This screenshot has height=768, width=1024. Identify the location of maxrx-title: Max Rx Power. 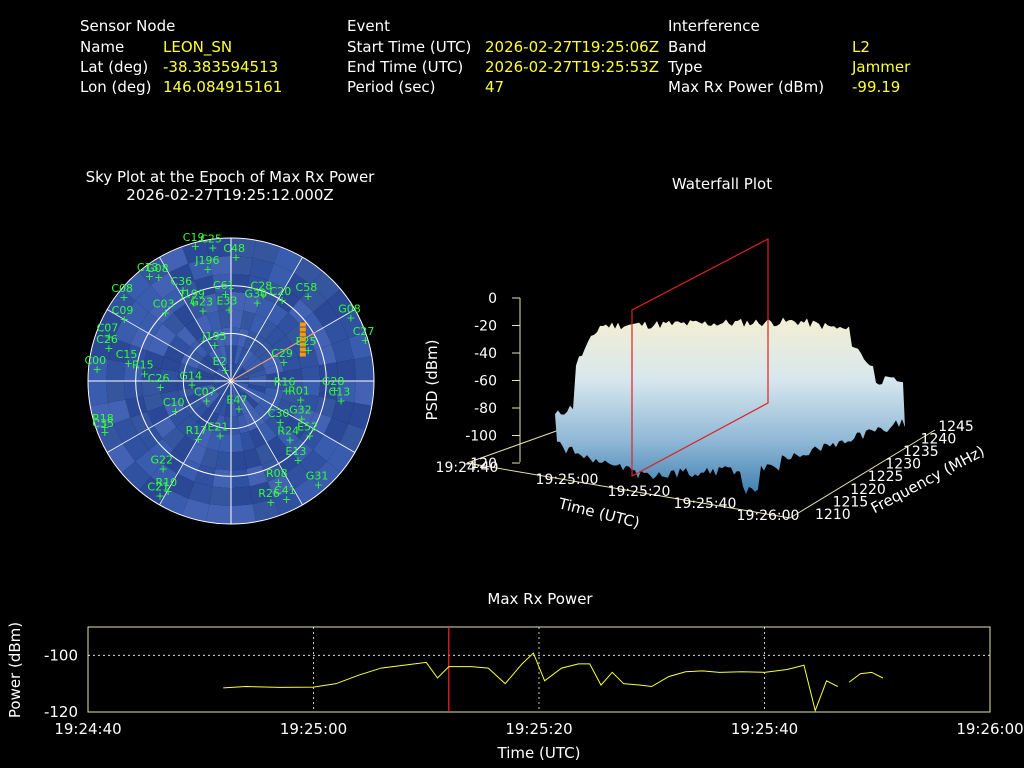
(540, 599).